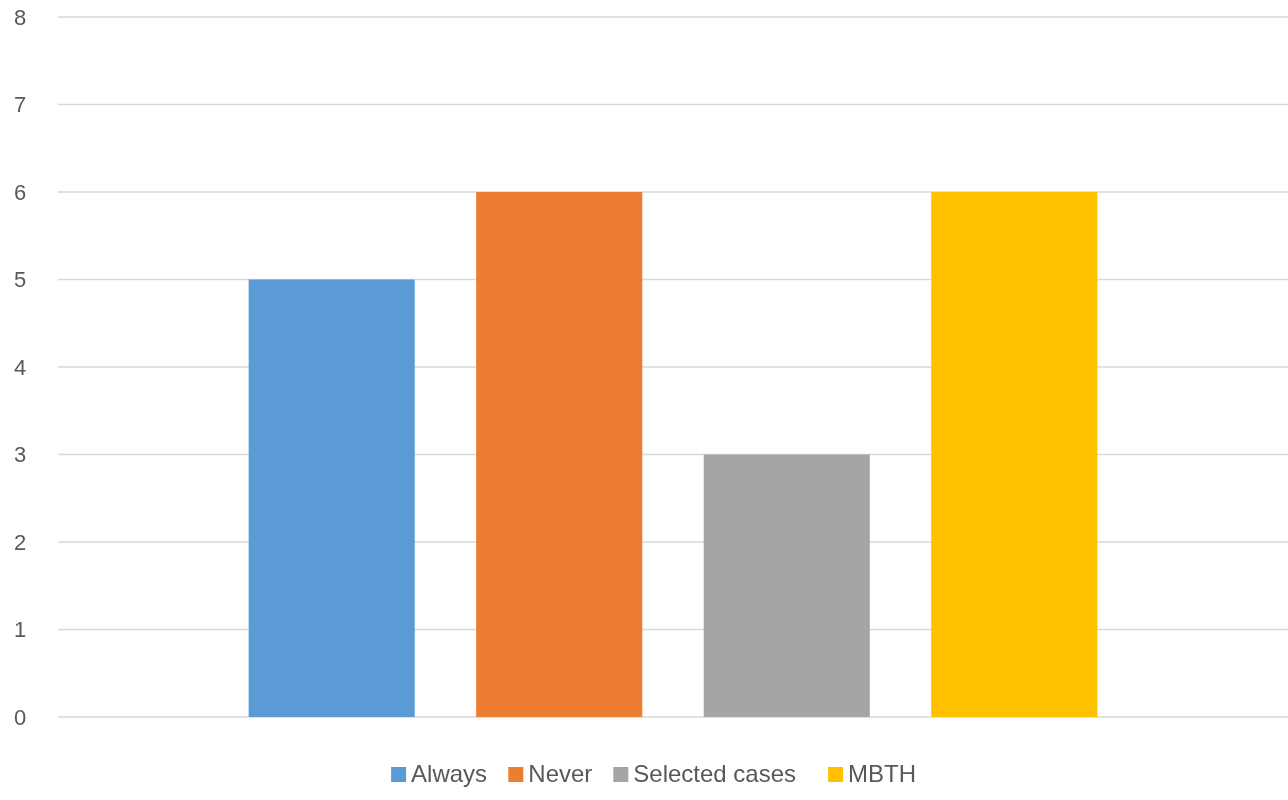 Image resolution: width=1288 pixels, height=800 pixels. What do you see at coordinates (20, 455) in the screenshot?
I see `y-tick-label: 3` at bounding box center [20, 455].